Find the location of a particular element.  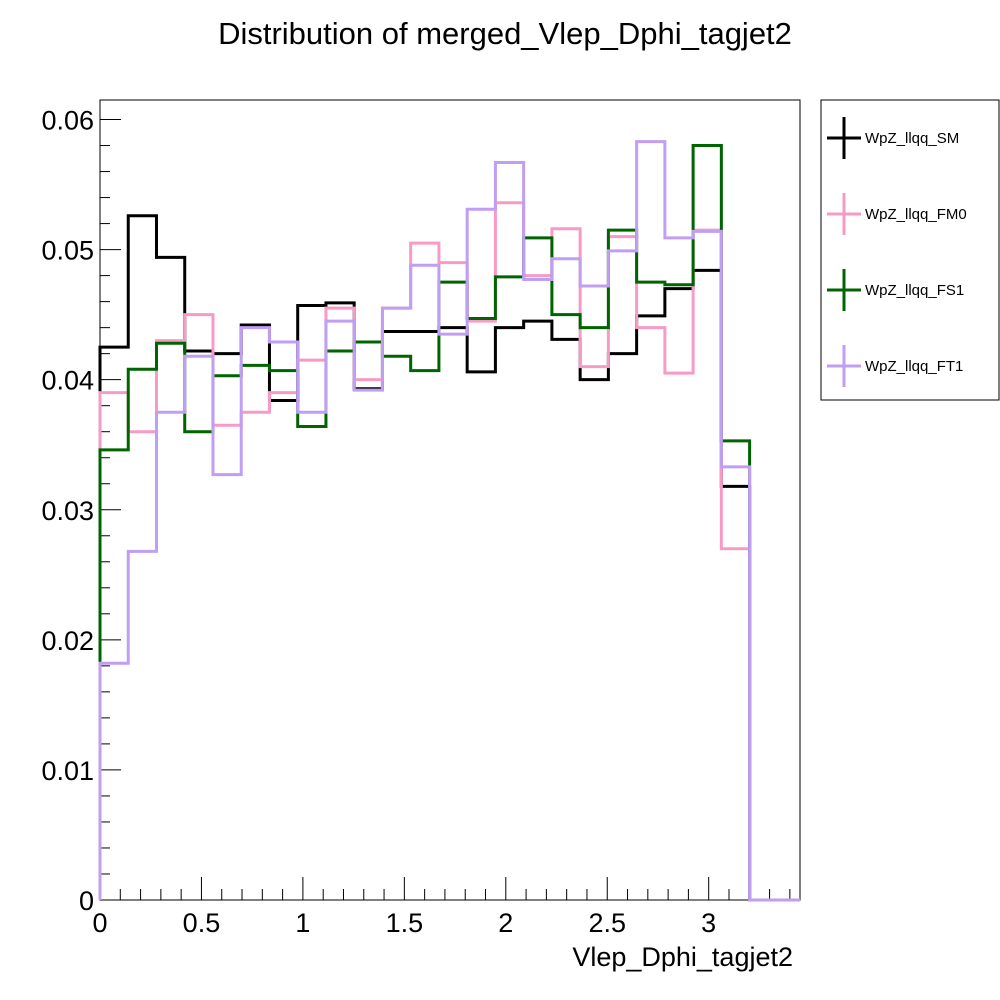

chart-title: Distribution of merged_Vlep_Dphi_tagjet2 is located at coordinates (505, 33).